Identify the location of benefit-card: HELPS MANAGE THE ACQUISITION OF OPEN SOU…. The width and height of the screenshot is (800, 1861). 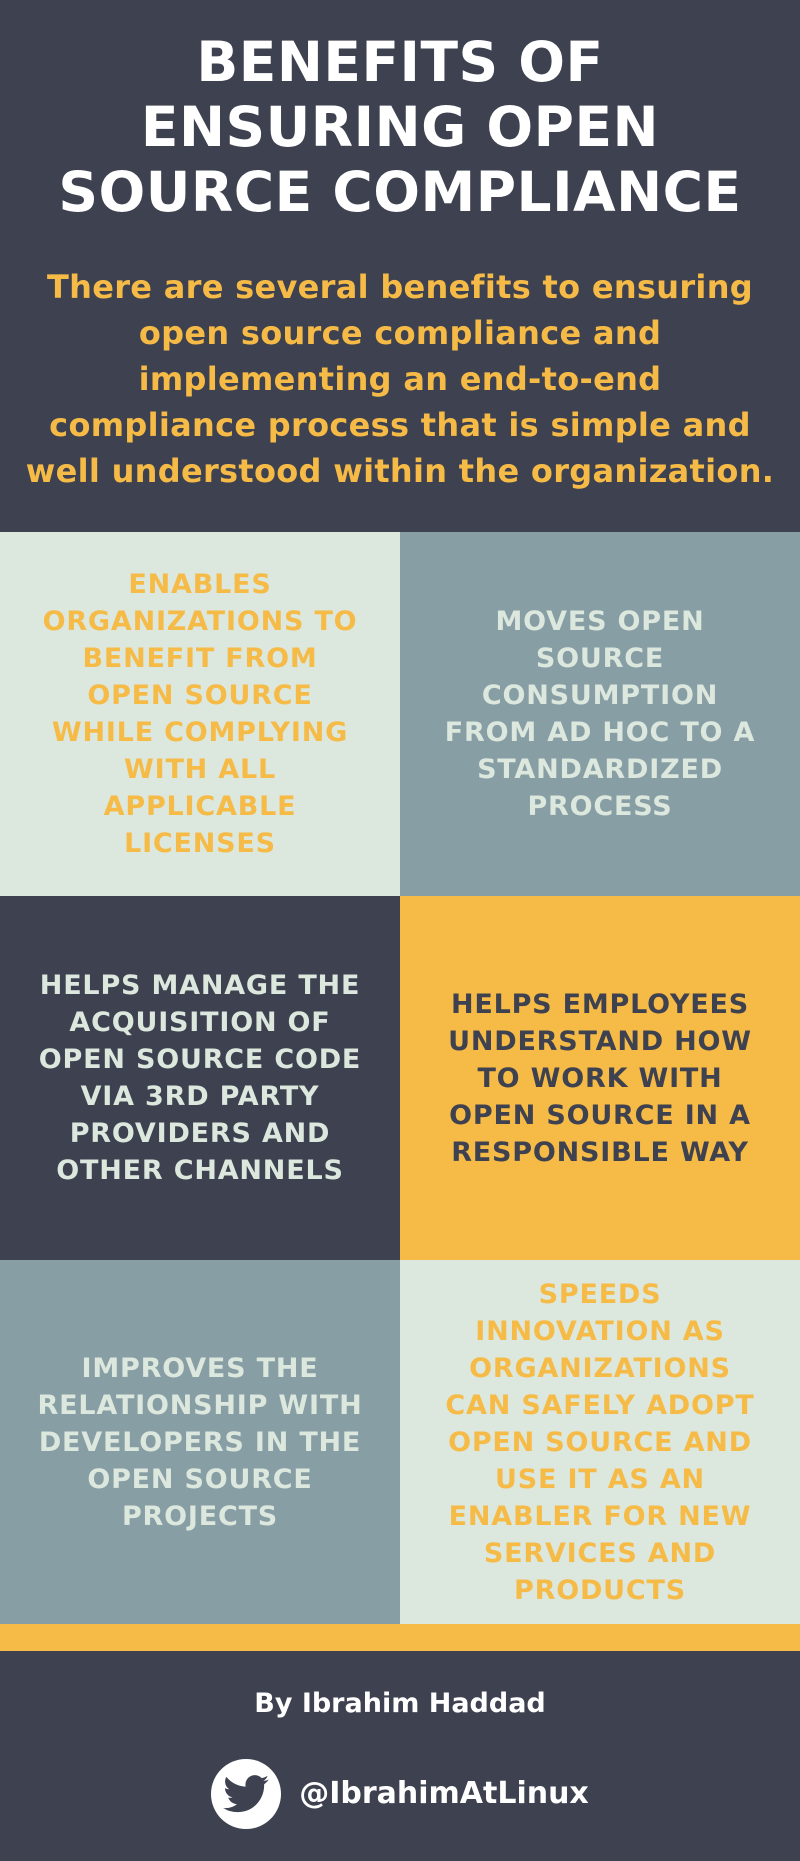
(200, 1078).